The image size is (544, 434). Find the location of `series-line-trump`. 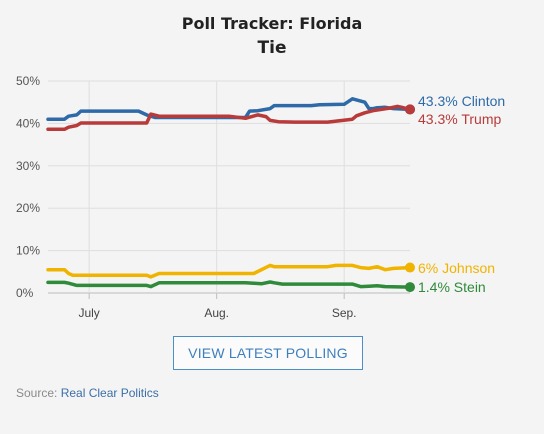

series-line-trump is located at coordinates (229, 118).